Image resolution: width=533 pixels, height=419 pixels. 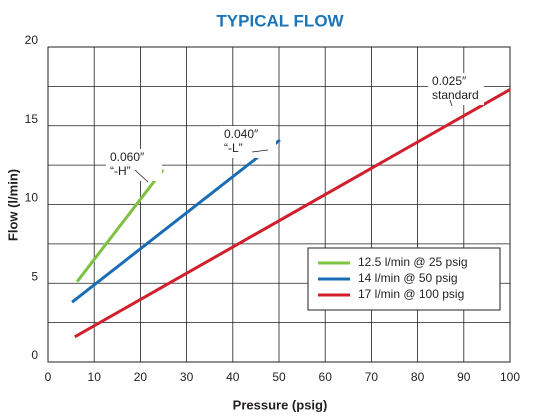 I want to click on annotation: 0.040″, so click(x=241, y=134).